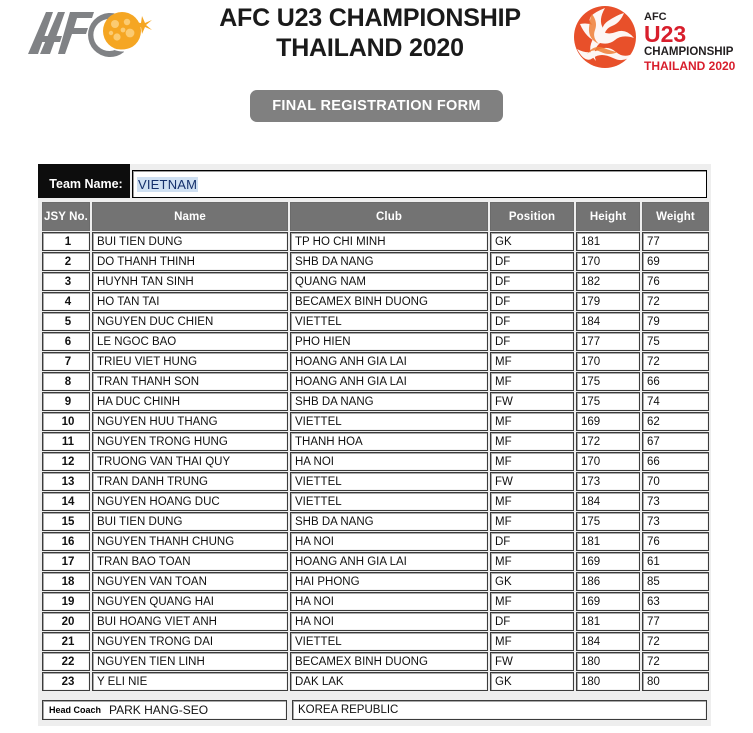 Image resolution: width=753 pixels, height=733 pixels. What do you see at coordinates (675, 601) in the screenshot?
I see `player-weight: 63` at bounding box center [675, 601].